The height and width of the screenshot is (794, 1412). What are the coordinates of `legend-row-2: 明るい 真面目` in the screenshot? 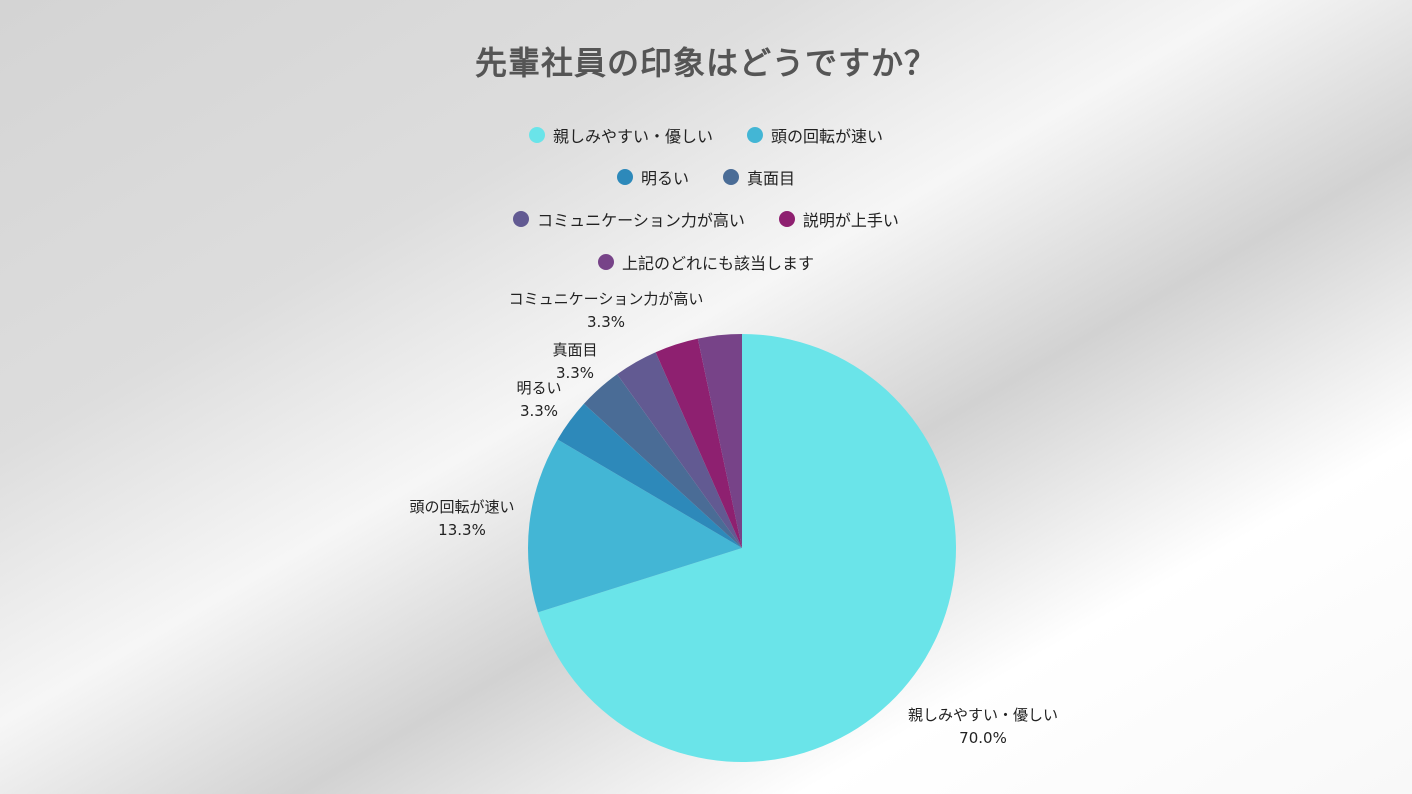 It's located at (706, 177).